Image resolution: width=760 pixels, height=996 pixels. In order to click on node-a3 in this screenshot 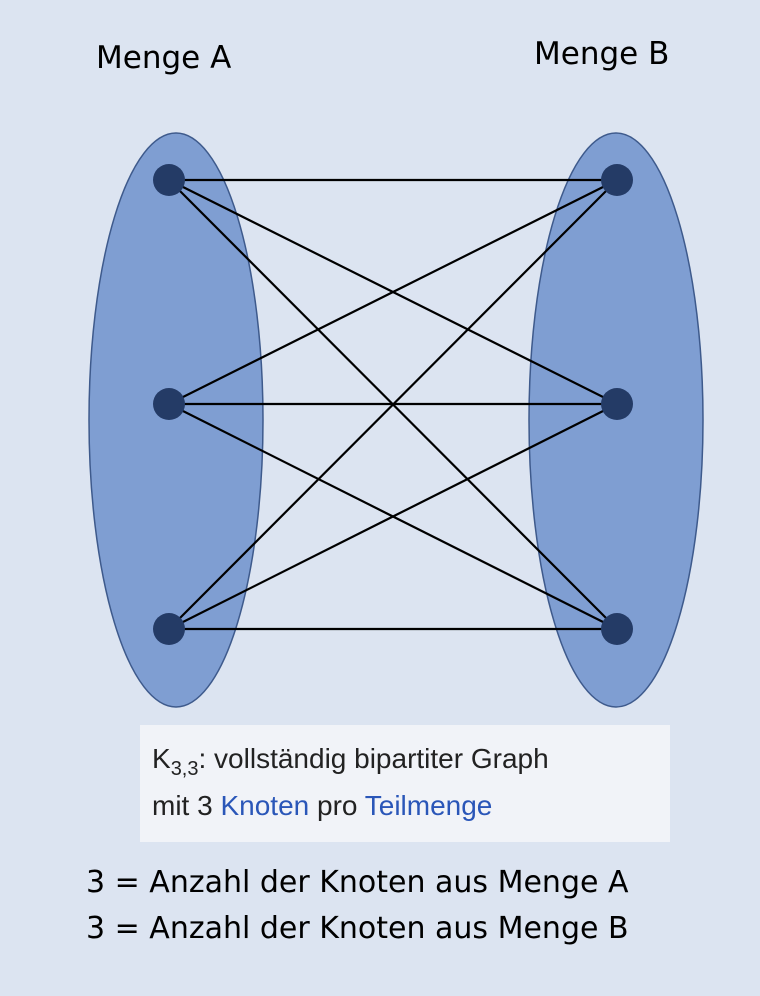, I will do `click(169, 629)`.